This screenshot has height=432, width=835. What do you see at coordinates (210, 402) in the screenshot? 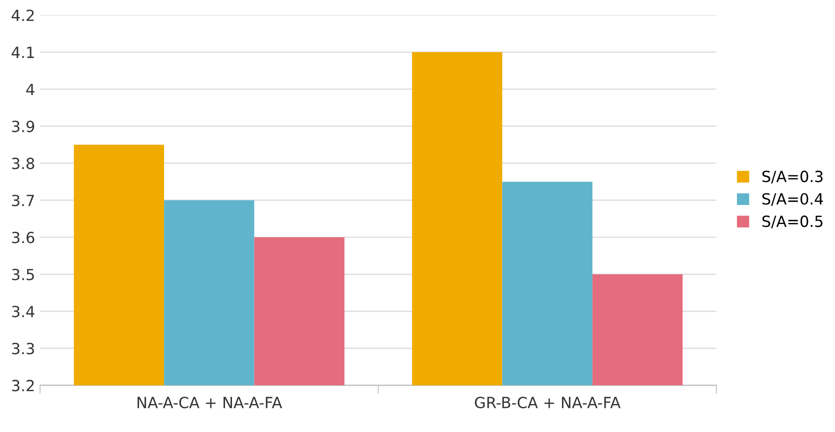
I see `x-tick-label: NA-A-CA + NA-A-FA` at bounding box center [210, 402].